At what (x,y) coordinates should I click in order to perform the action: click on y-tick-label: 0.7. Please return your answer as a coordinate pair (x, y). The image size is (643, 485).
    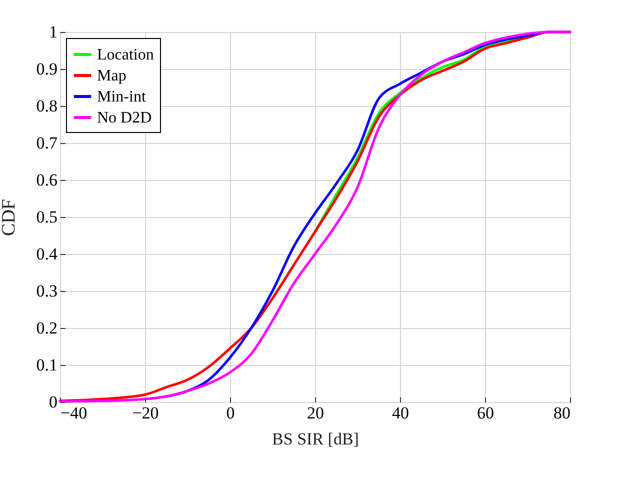
    Looking at the image, I should click on (47, 143).